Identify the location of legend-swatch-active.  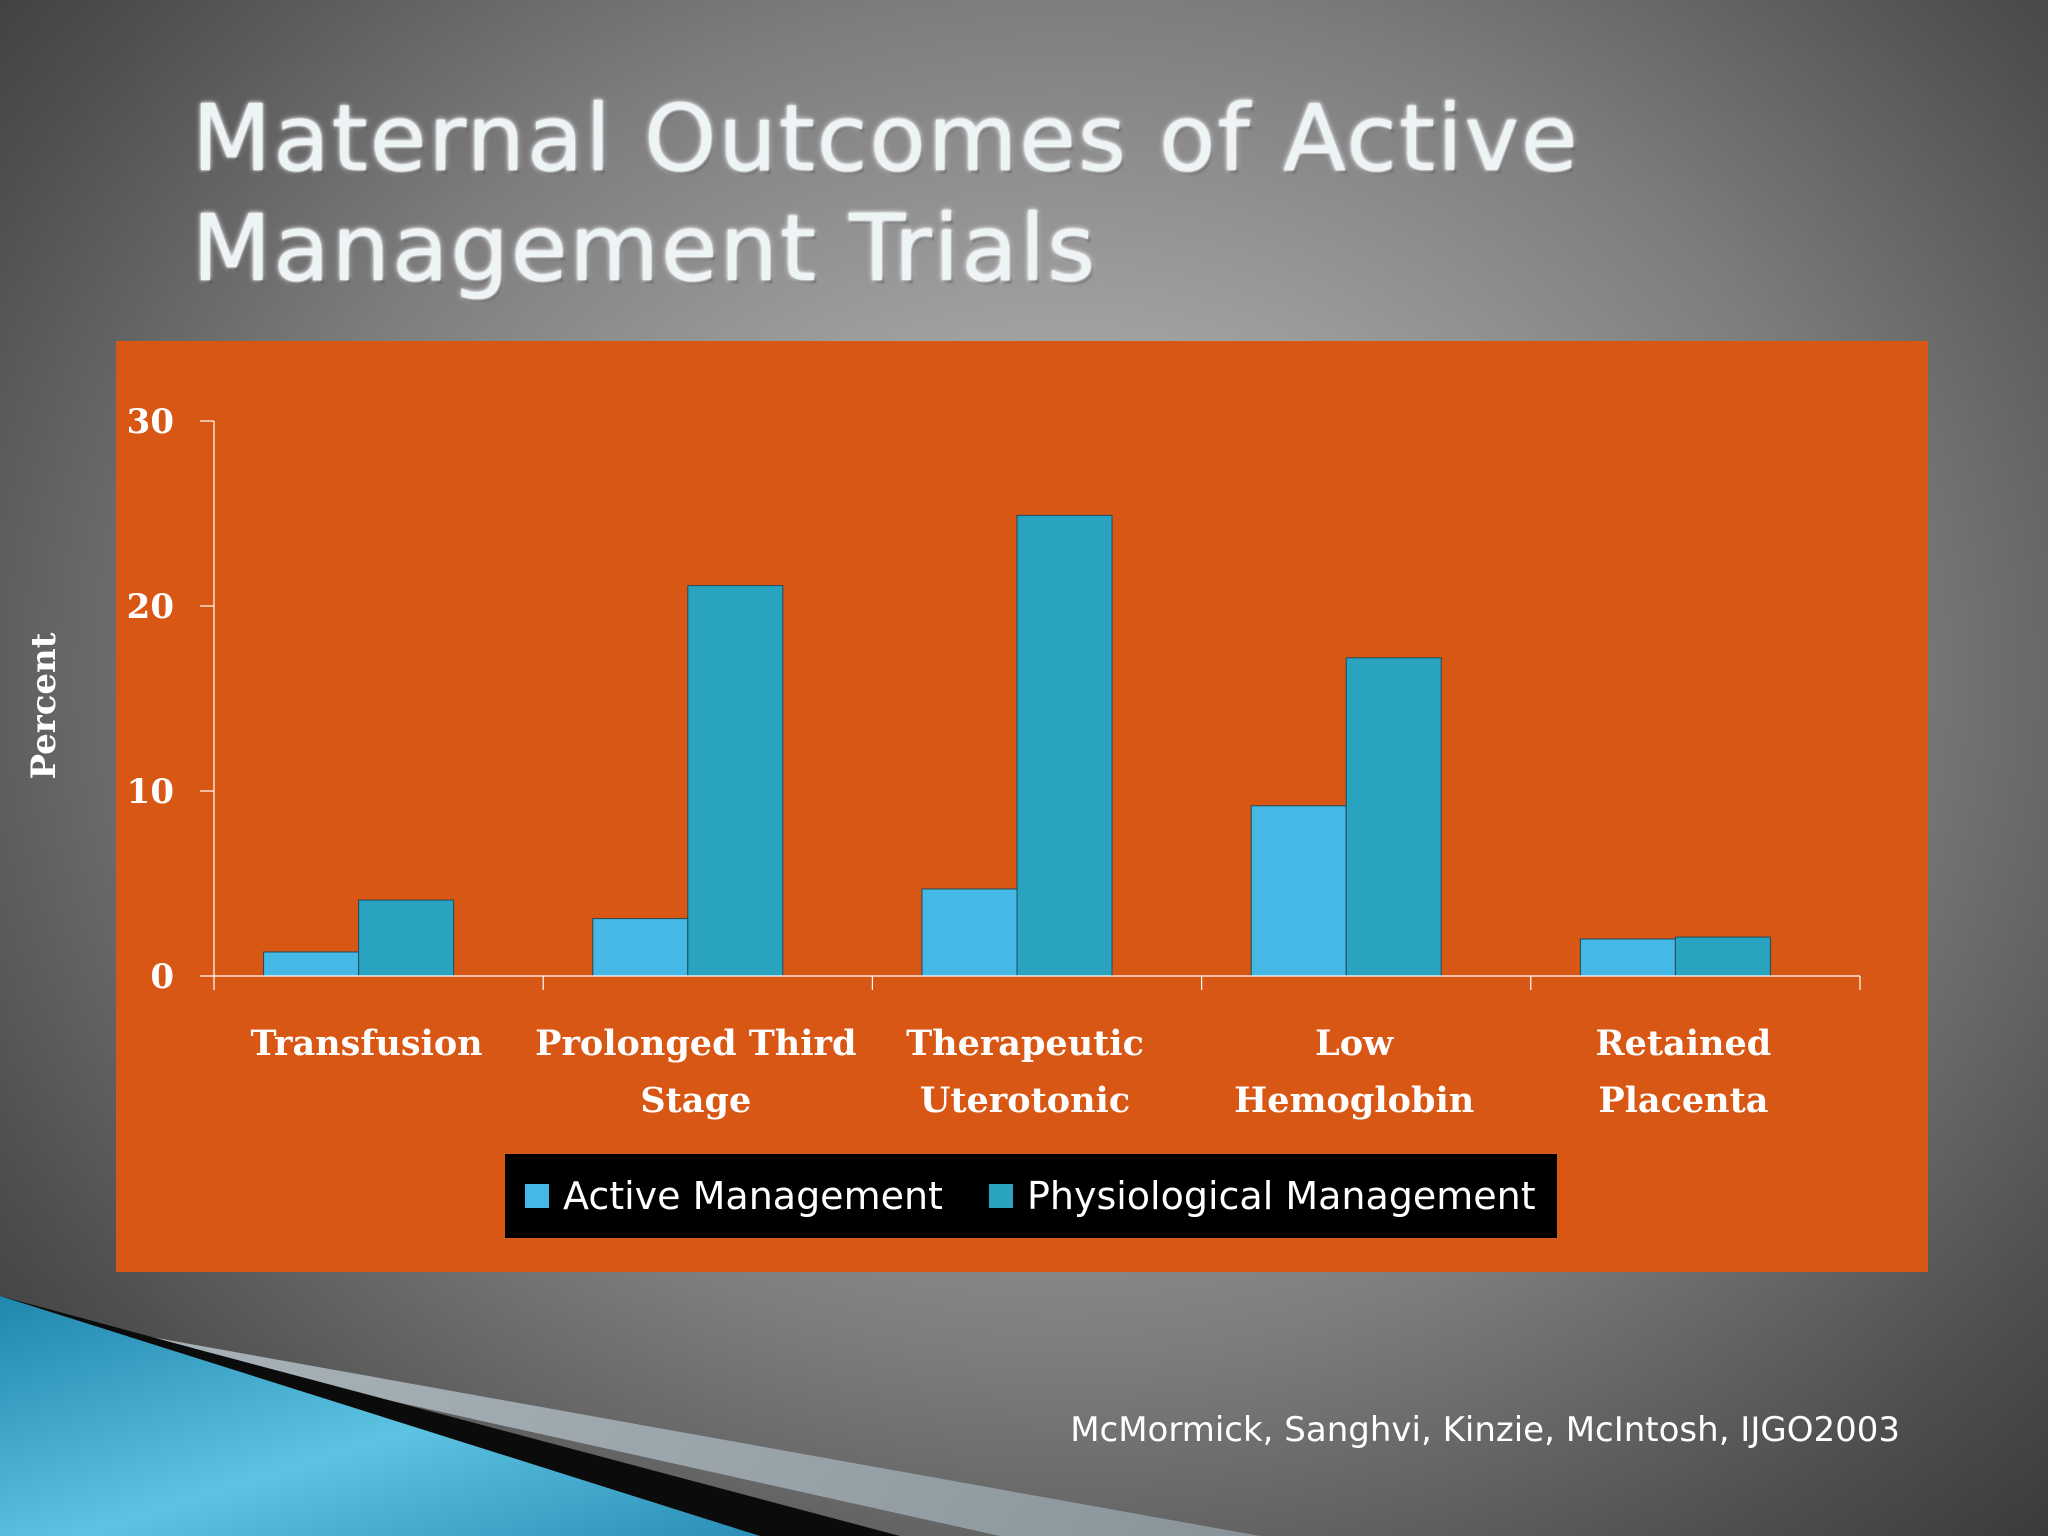
(537, 1196).